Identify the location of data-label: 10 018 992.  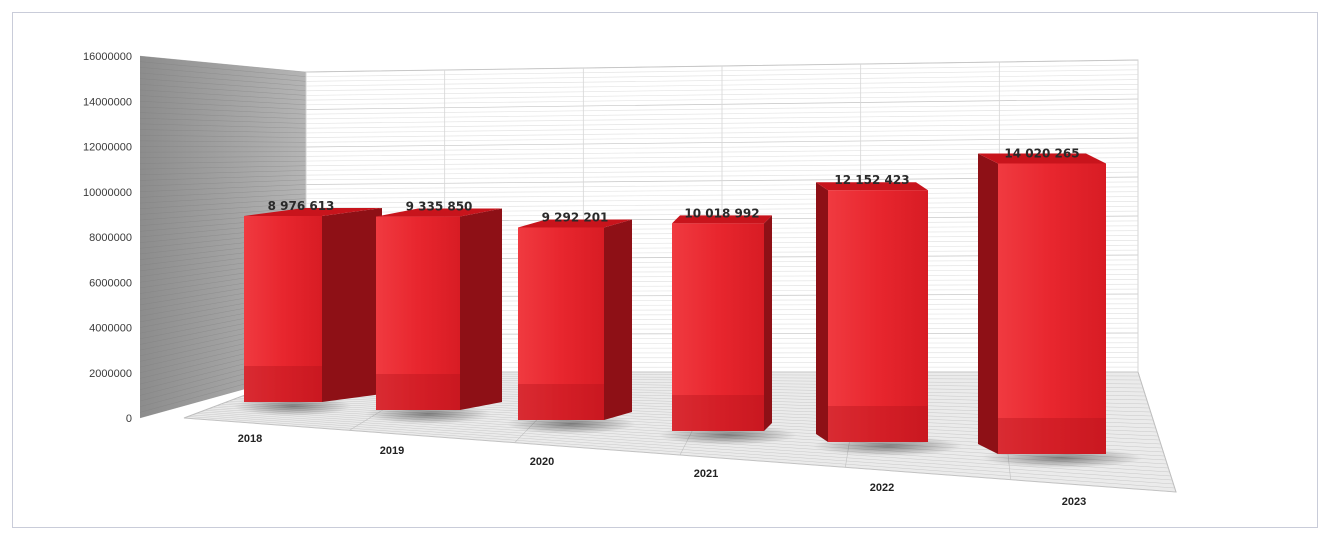
(721, 213).